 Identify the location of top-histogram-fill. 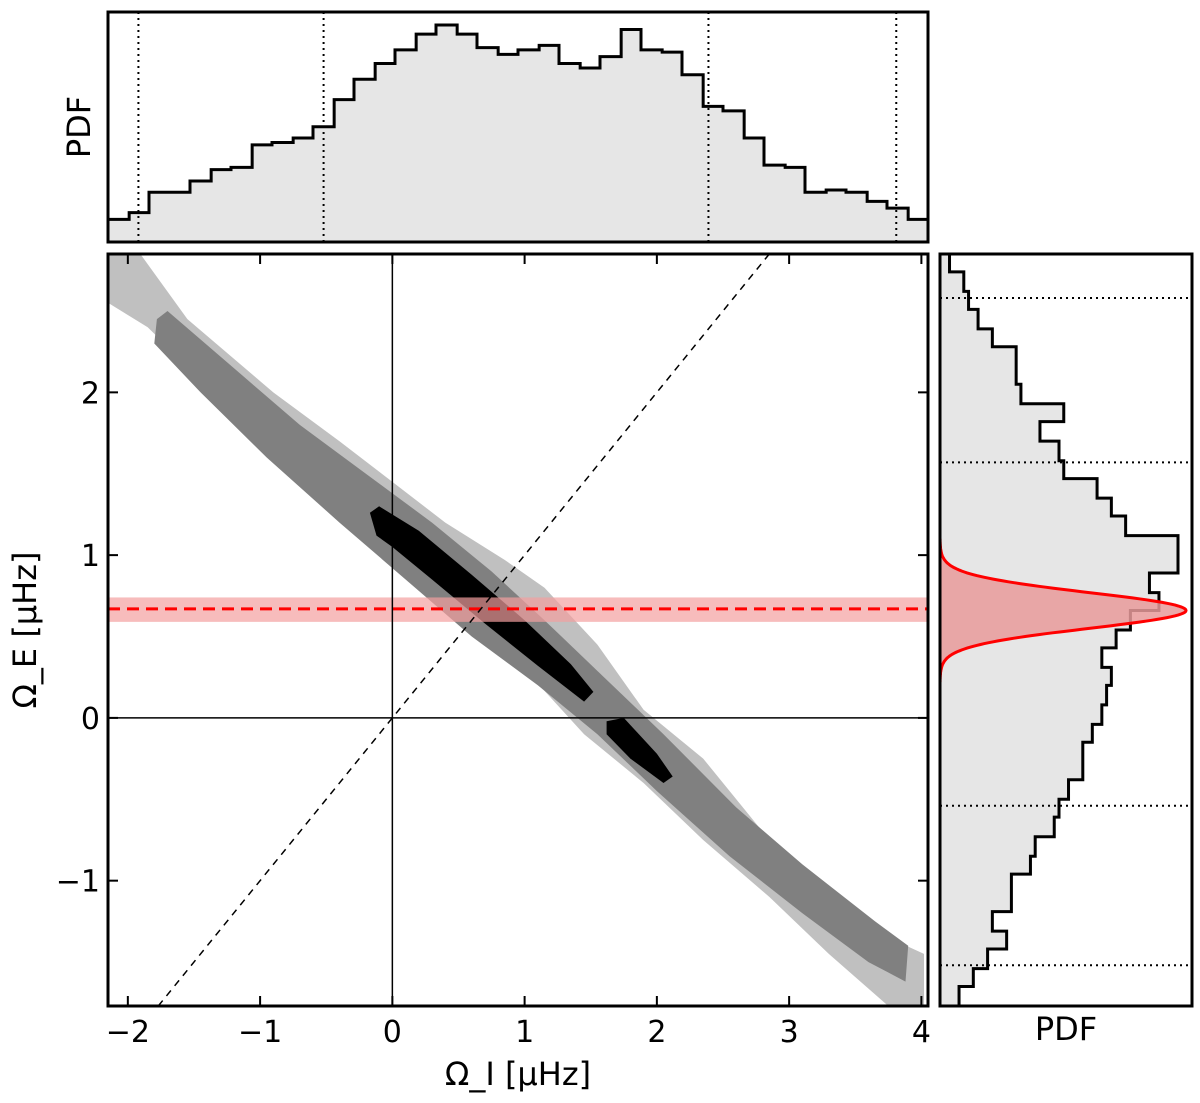
(518, 133).